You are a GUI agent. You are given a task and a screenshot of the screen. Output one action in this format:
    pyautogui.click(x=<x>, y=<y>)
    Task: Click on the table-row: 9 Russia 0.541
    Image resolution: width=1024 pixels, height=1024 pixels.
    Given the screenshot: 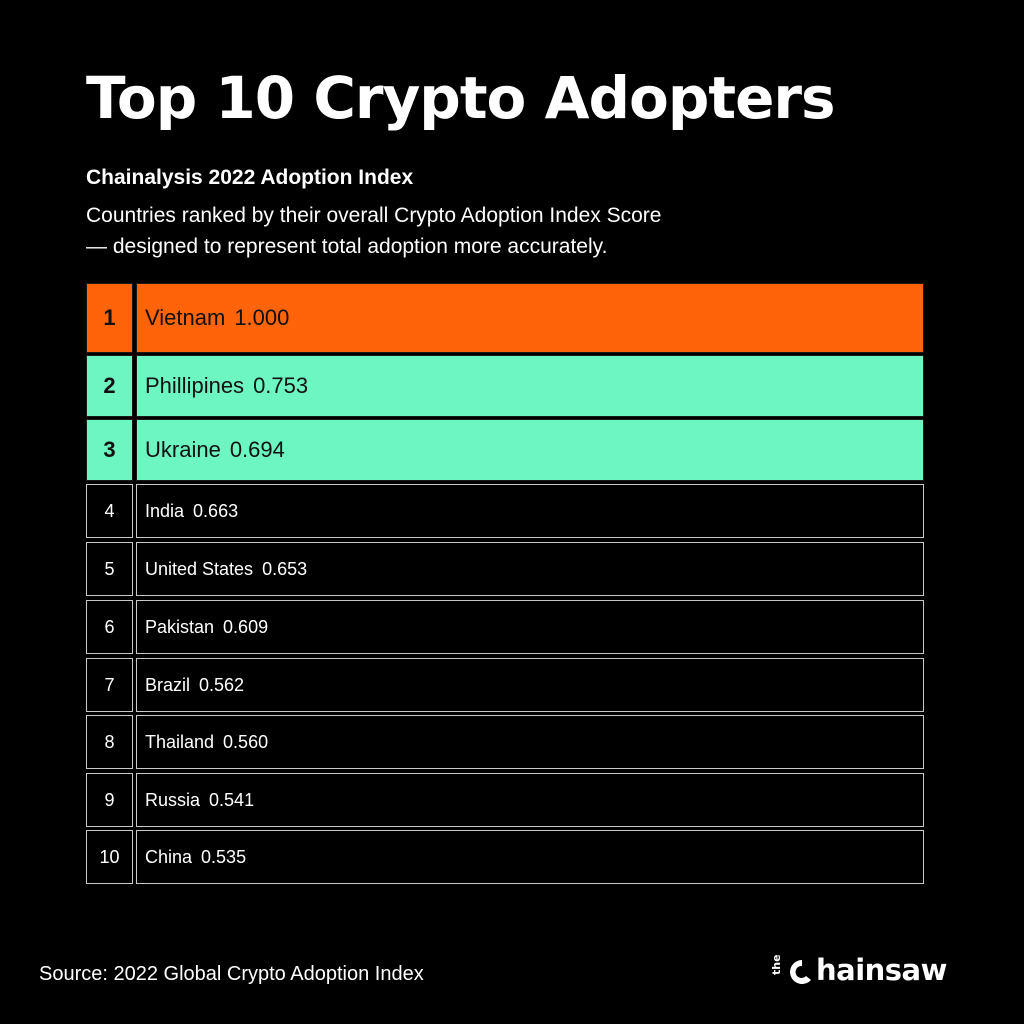 What is the action you would take?
    pyautogui.click(x=505, y=800)
    